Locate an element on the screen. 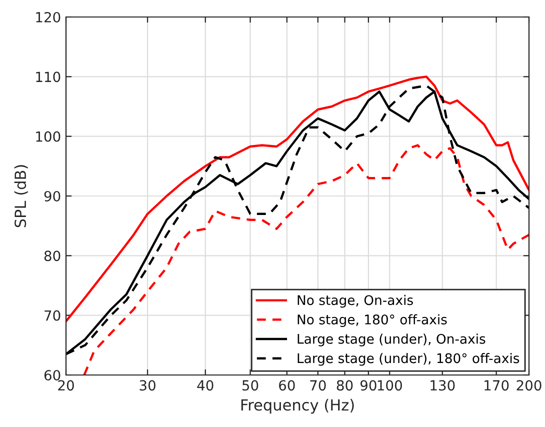 Image resolution: width=545 pixels, height=427 pixels. x-tick-label: 170 is located at coordinates (496, 385).